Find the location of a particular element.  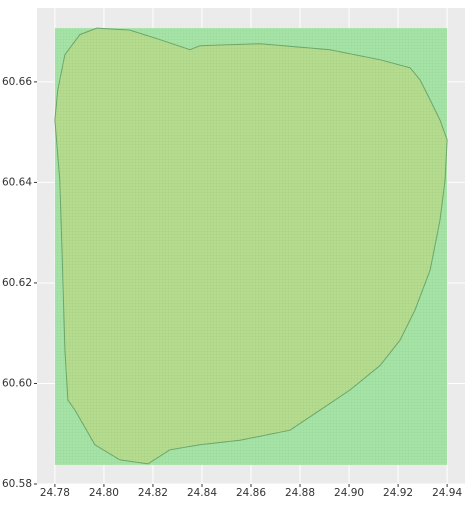

y-tick-label: 60.66 is located at coordinates (17, 82).